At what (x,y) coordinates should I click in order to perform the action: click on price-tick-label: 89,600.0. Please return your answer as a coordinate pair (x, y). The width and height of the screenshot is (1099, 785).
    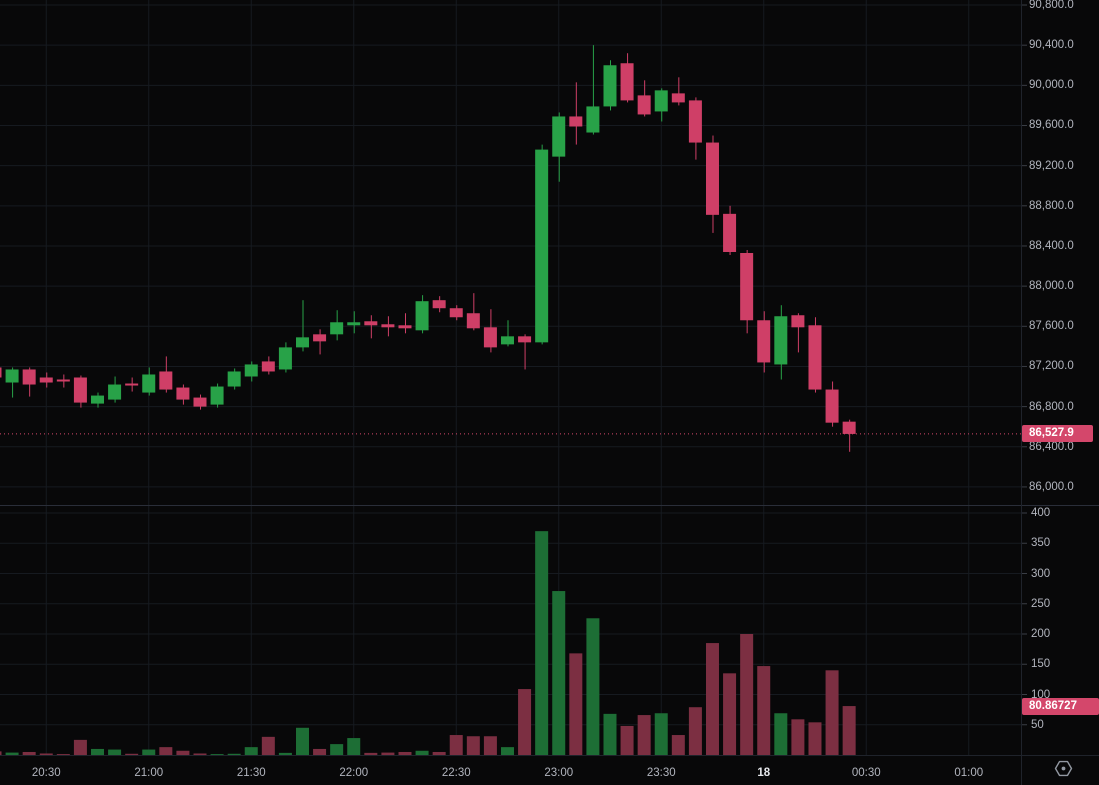
    Looking at the image, I should click on (1051, 125).